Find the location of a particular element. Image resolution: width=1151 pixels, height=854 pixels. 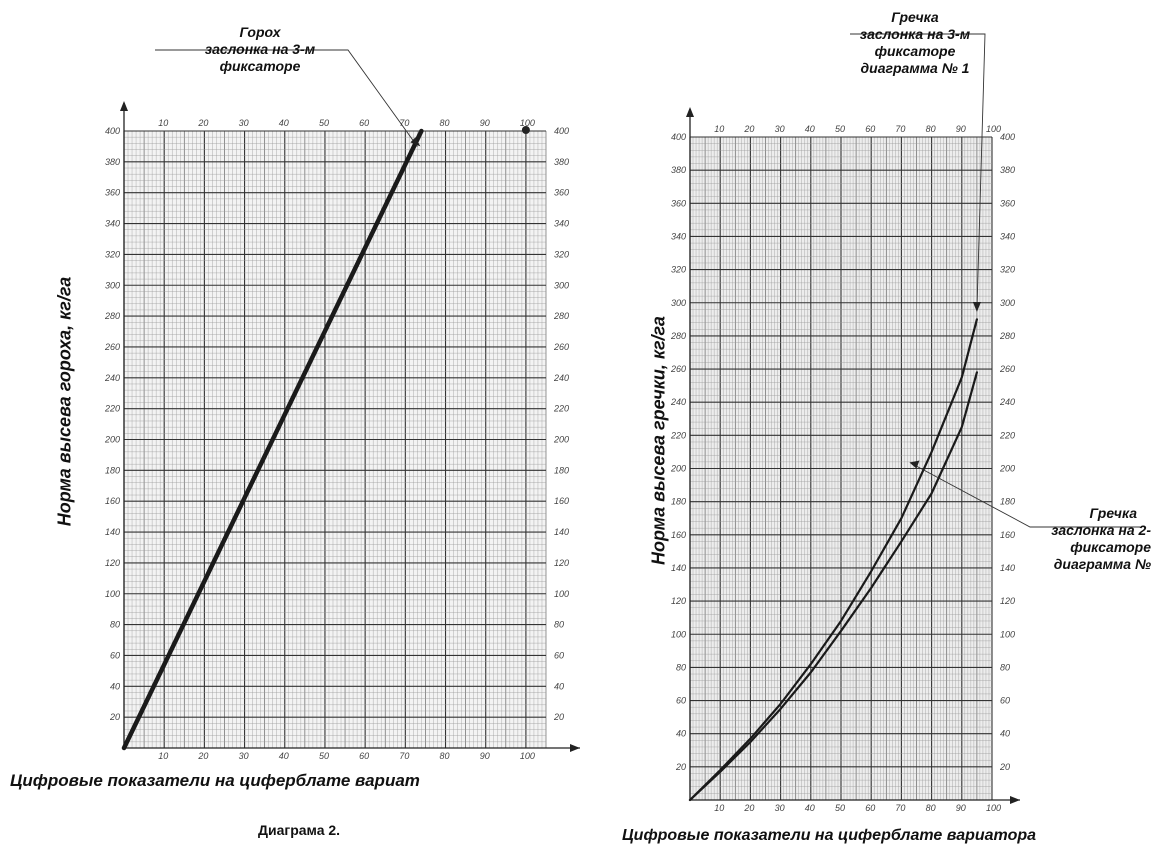

left-y-tick-label-left: 40 is located at coordinates (115, 686).